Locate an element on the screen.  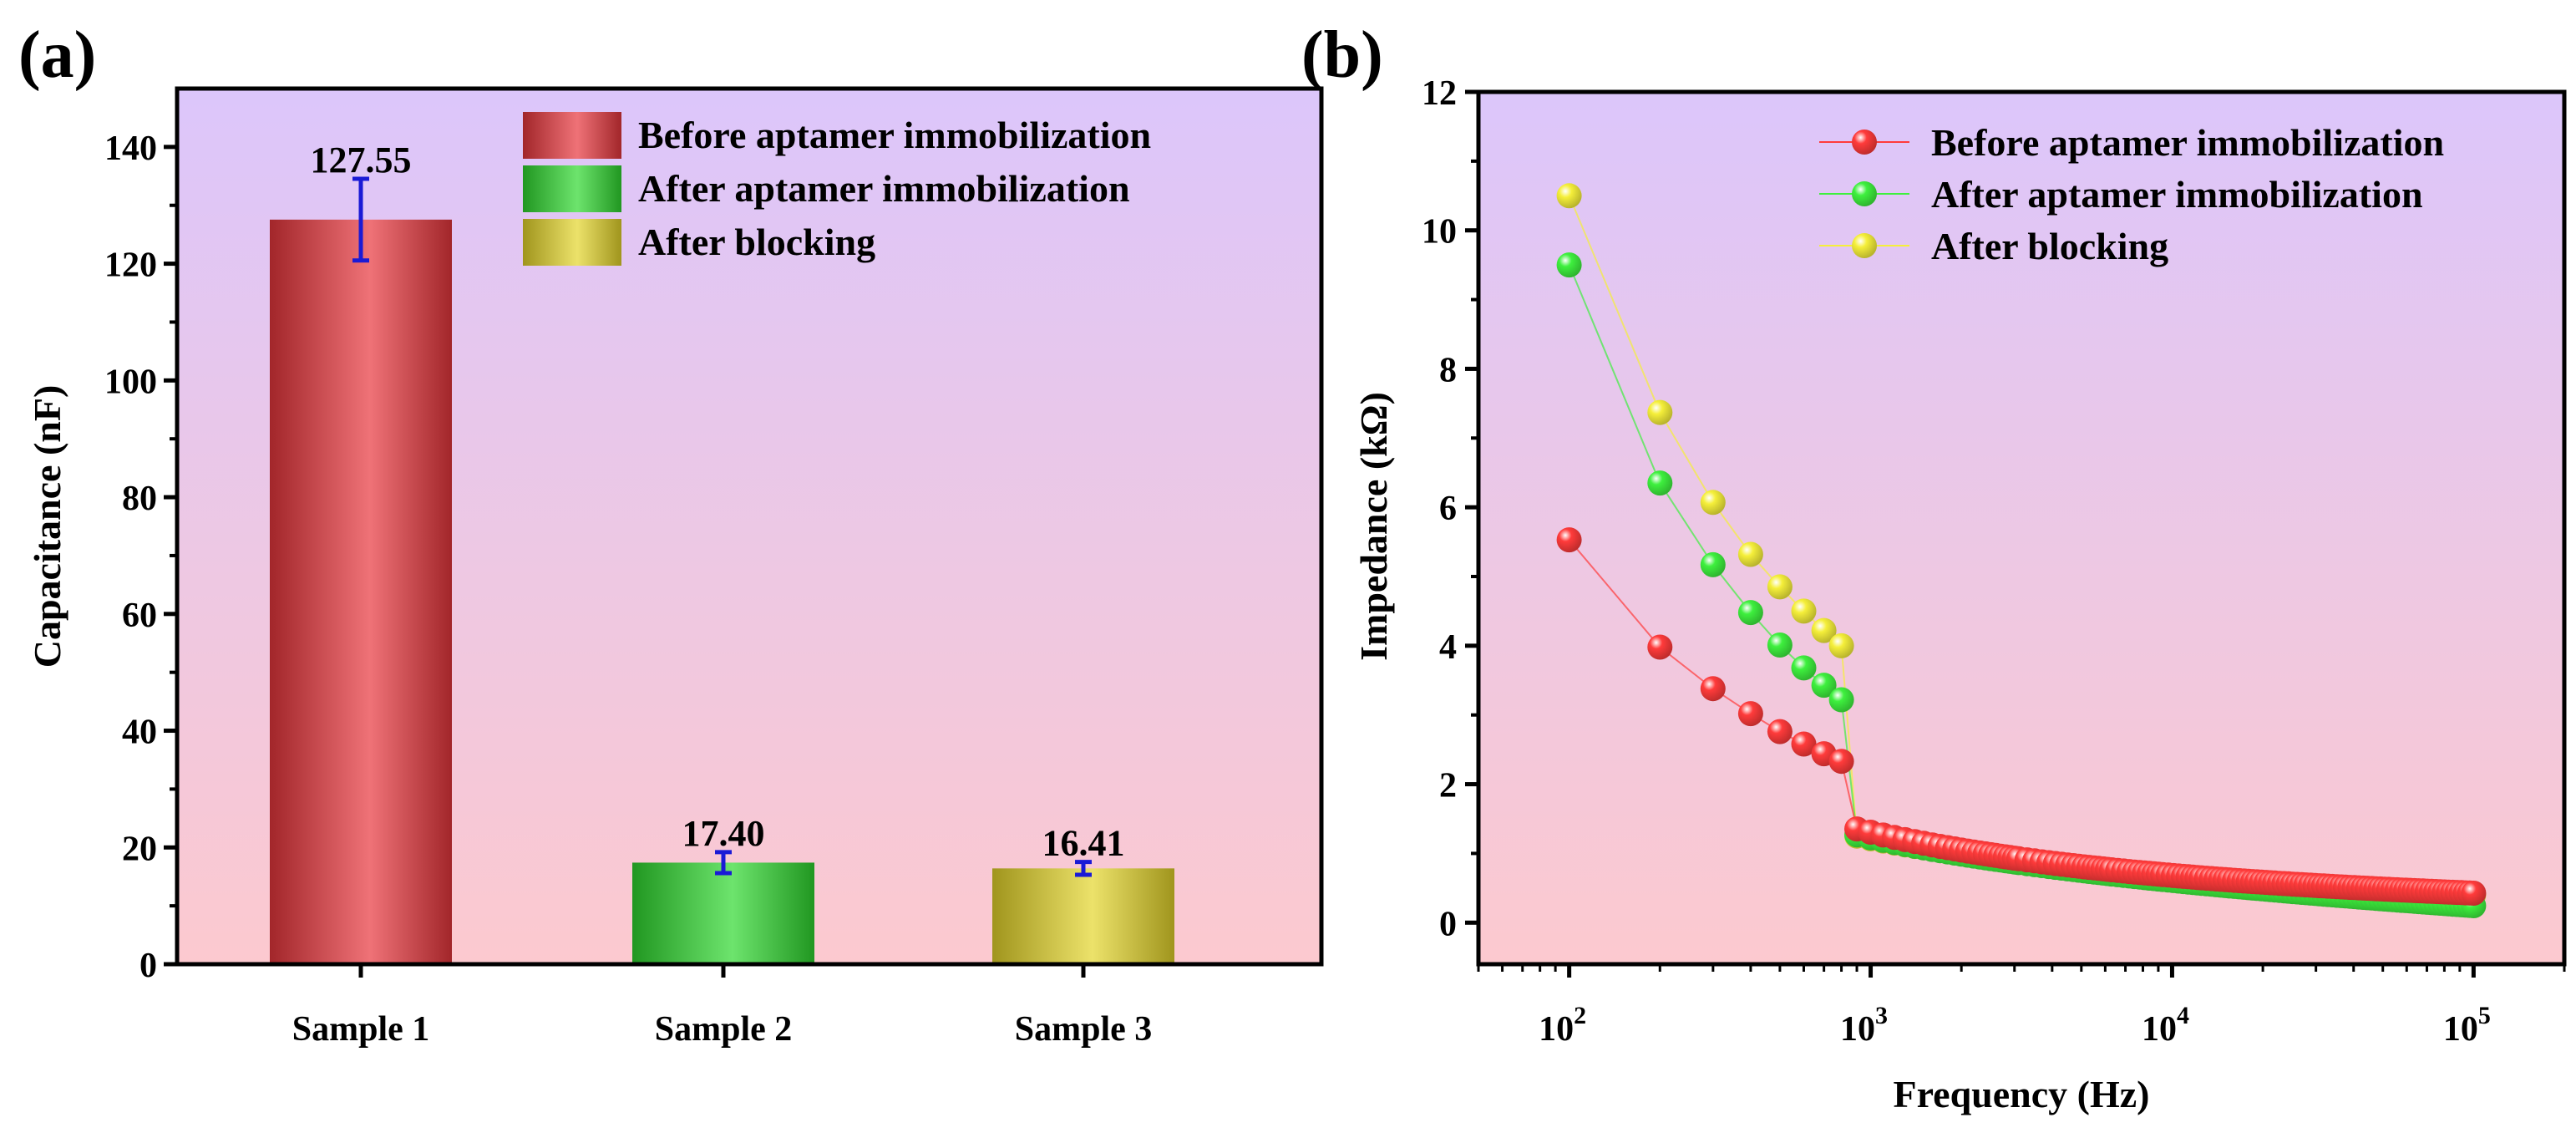
data-label: 17.40 is located at coordinates (723, 834).